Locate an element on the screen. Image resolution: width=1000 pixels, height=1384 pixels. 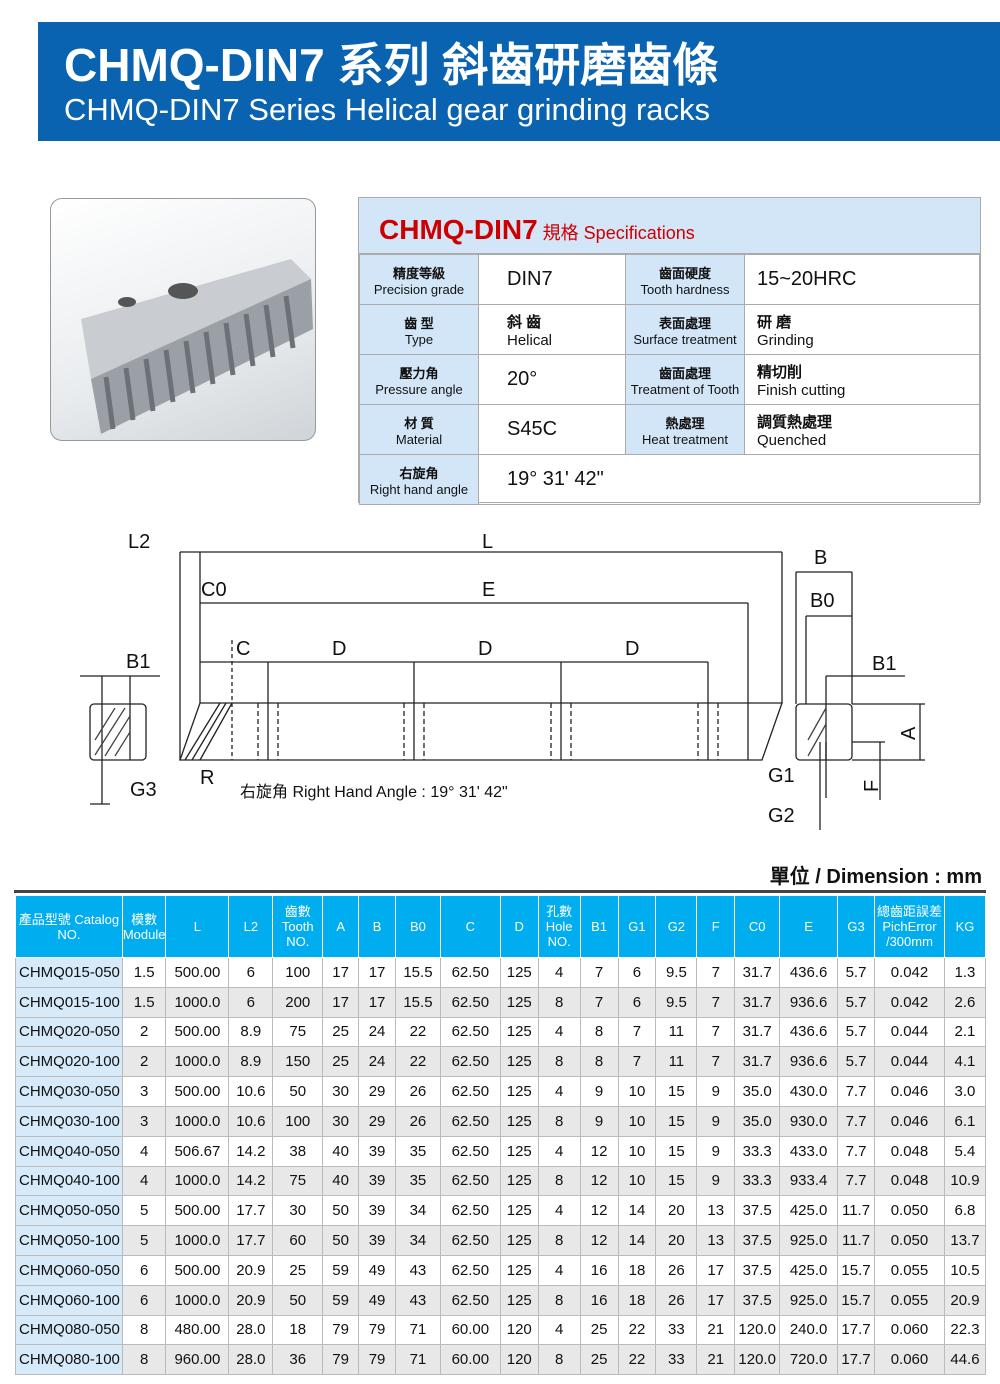
column-header: E is located at coordinates (809, 926).